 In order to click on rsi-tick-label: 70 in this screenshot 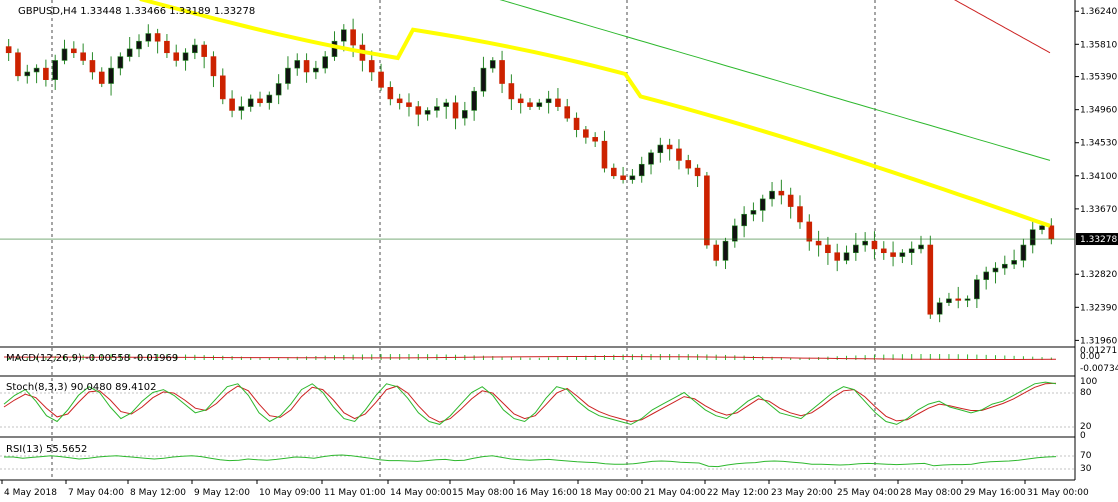, I will do `click(1086, 456)`.